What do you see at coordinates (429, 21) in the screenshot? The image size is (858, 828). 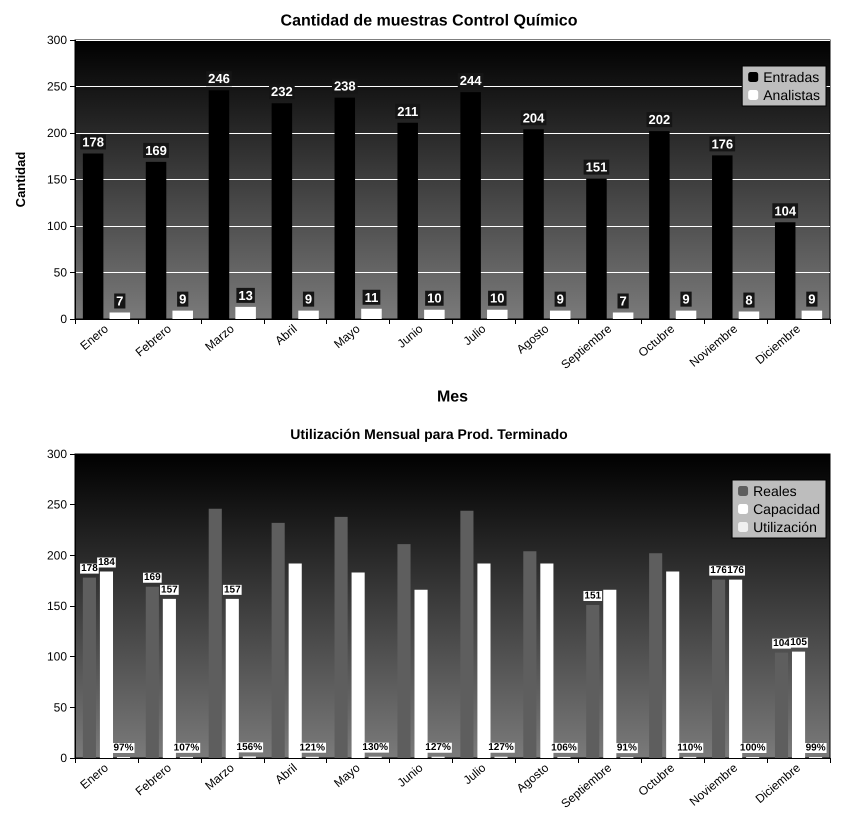 I see `chart-title: Cantidad de muestras Control Químico` at bounding box center [429, 21].